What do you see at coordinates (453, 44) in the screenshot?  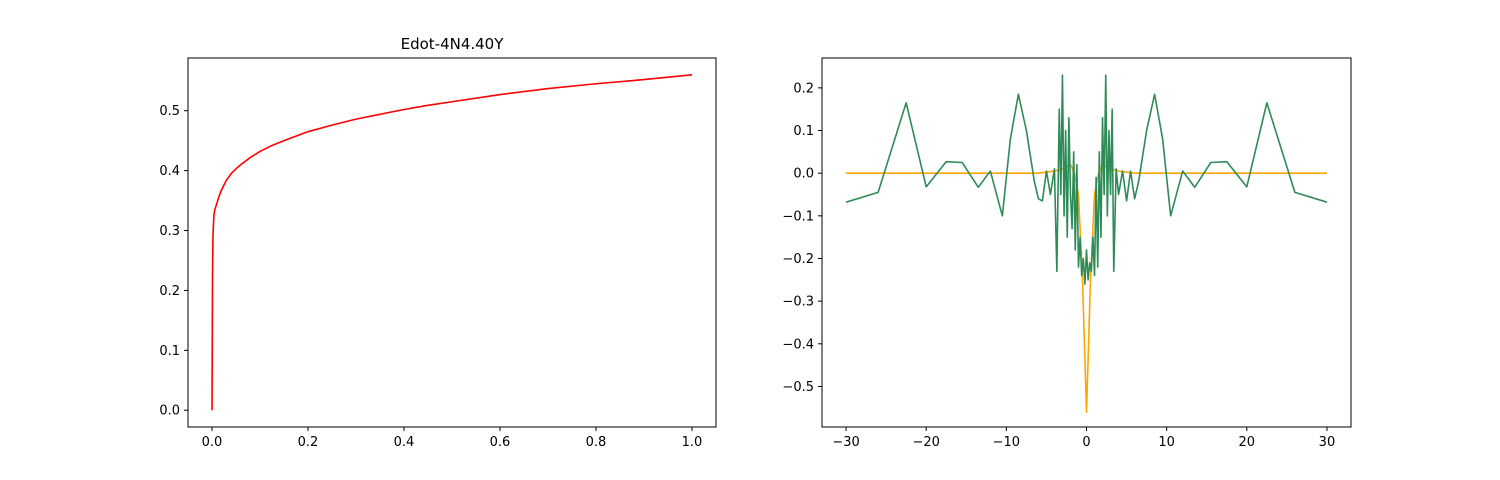 I see `chart-title: Edot-4N4.40Y` at bounding box center [453, 44].